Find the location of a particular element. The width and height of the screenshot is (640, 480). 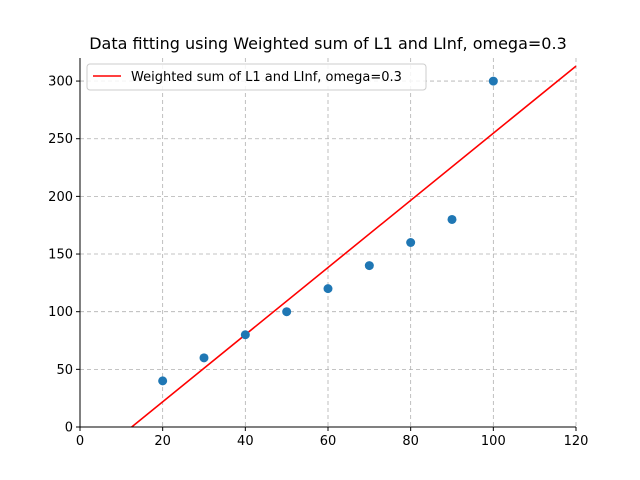

y-tick-label: 100 is located at coordinates (60, 312).